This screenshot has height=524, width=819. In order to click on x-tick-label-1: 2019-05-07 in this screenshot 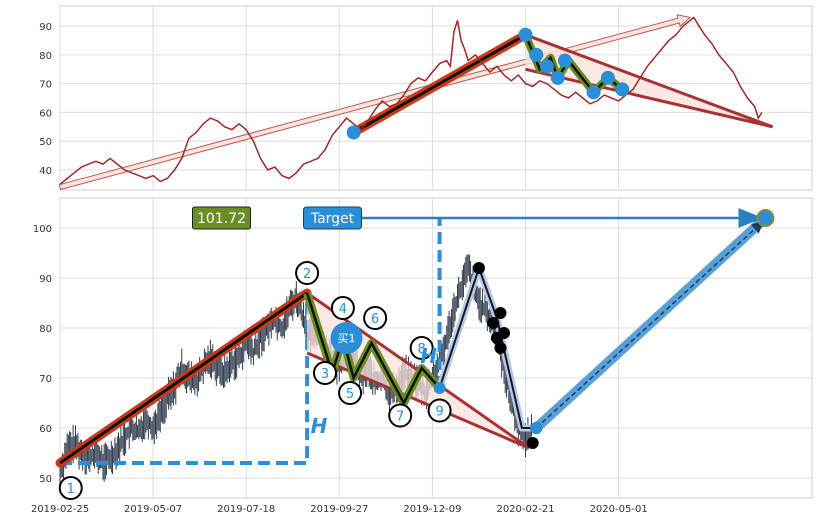, I will do `click(153, 509)`.